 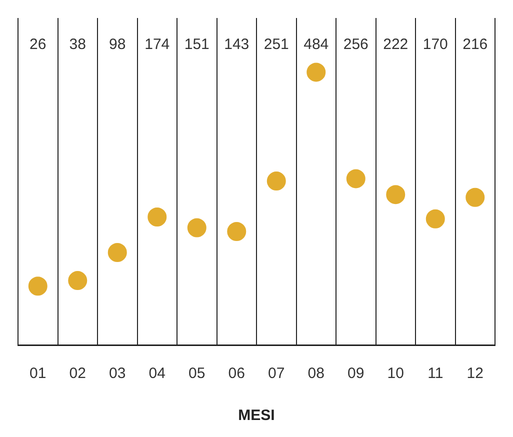 What do you see at coordinates (355, 45) in the screenshot?
I see `data-label: 256` at bounding box center [355, 45].